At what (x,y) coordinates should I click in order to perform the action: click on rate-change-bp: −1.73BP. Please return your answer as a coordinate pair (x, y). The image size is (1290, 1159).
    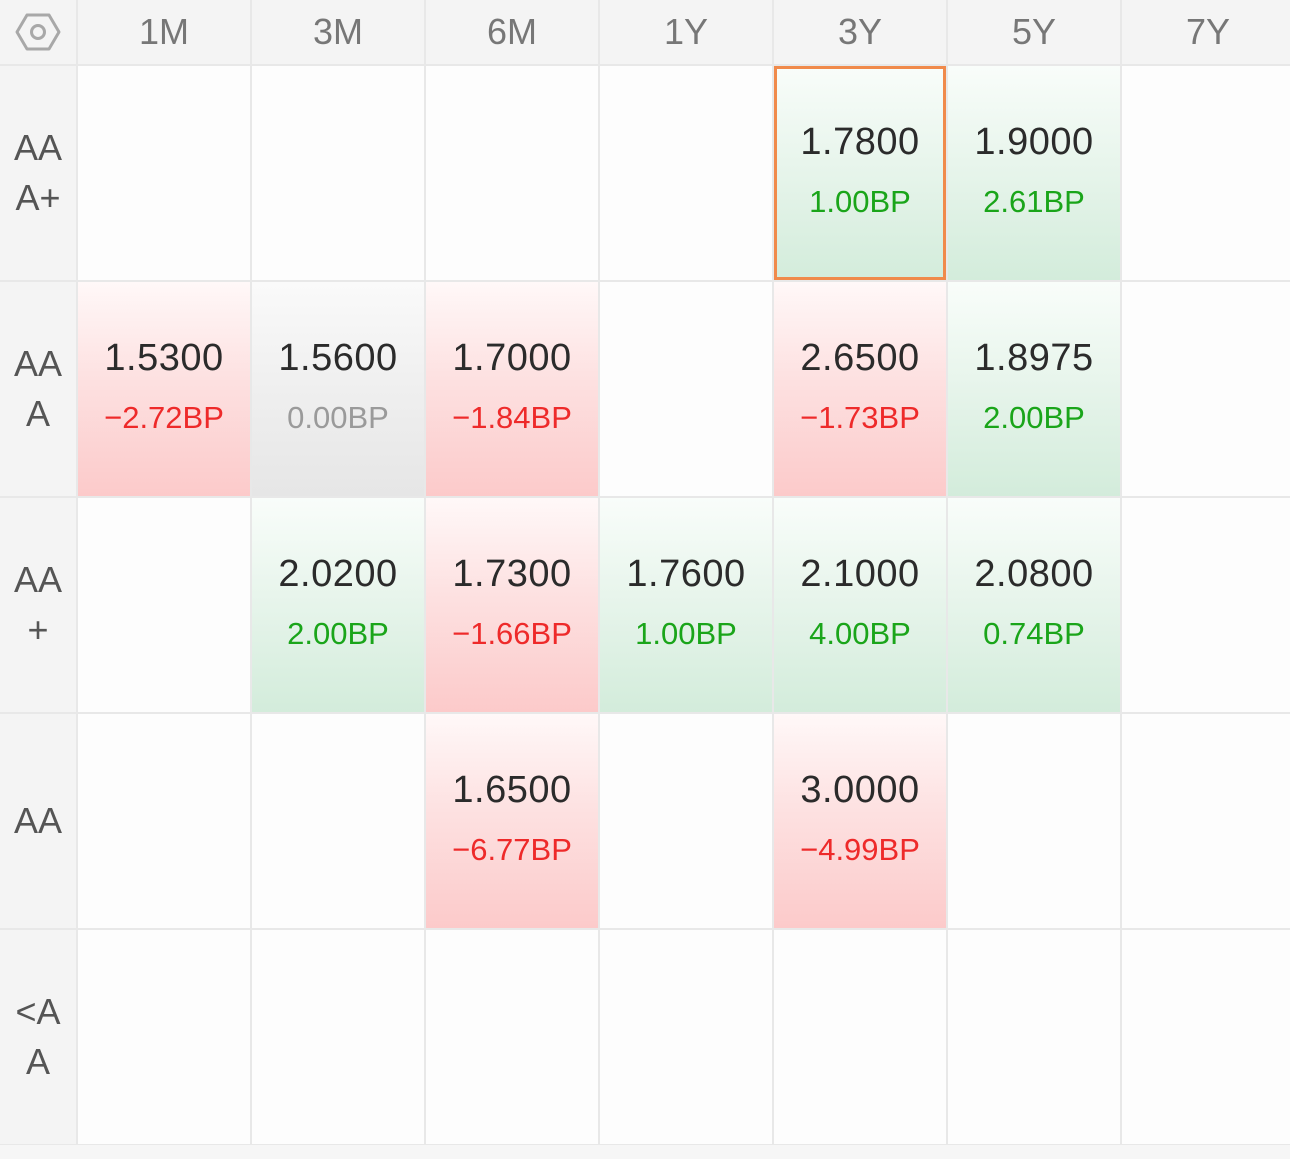
    Looking at the image, I should click on (860, 417).